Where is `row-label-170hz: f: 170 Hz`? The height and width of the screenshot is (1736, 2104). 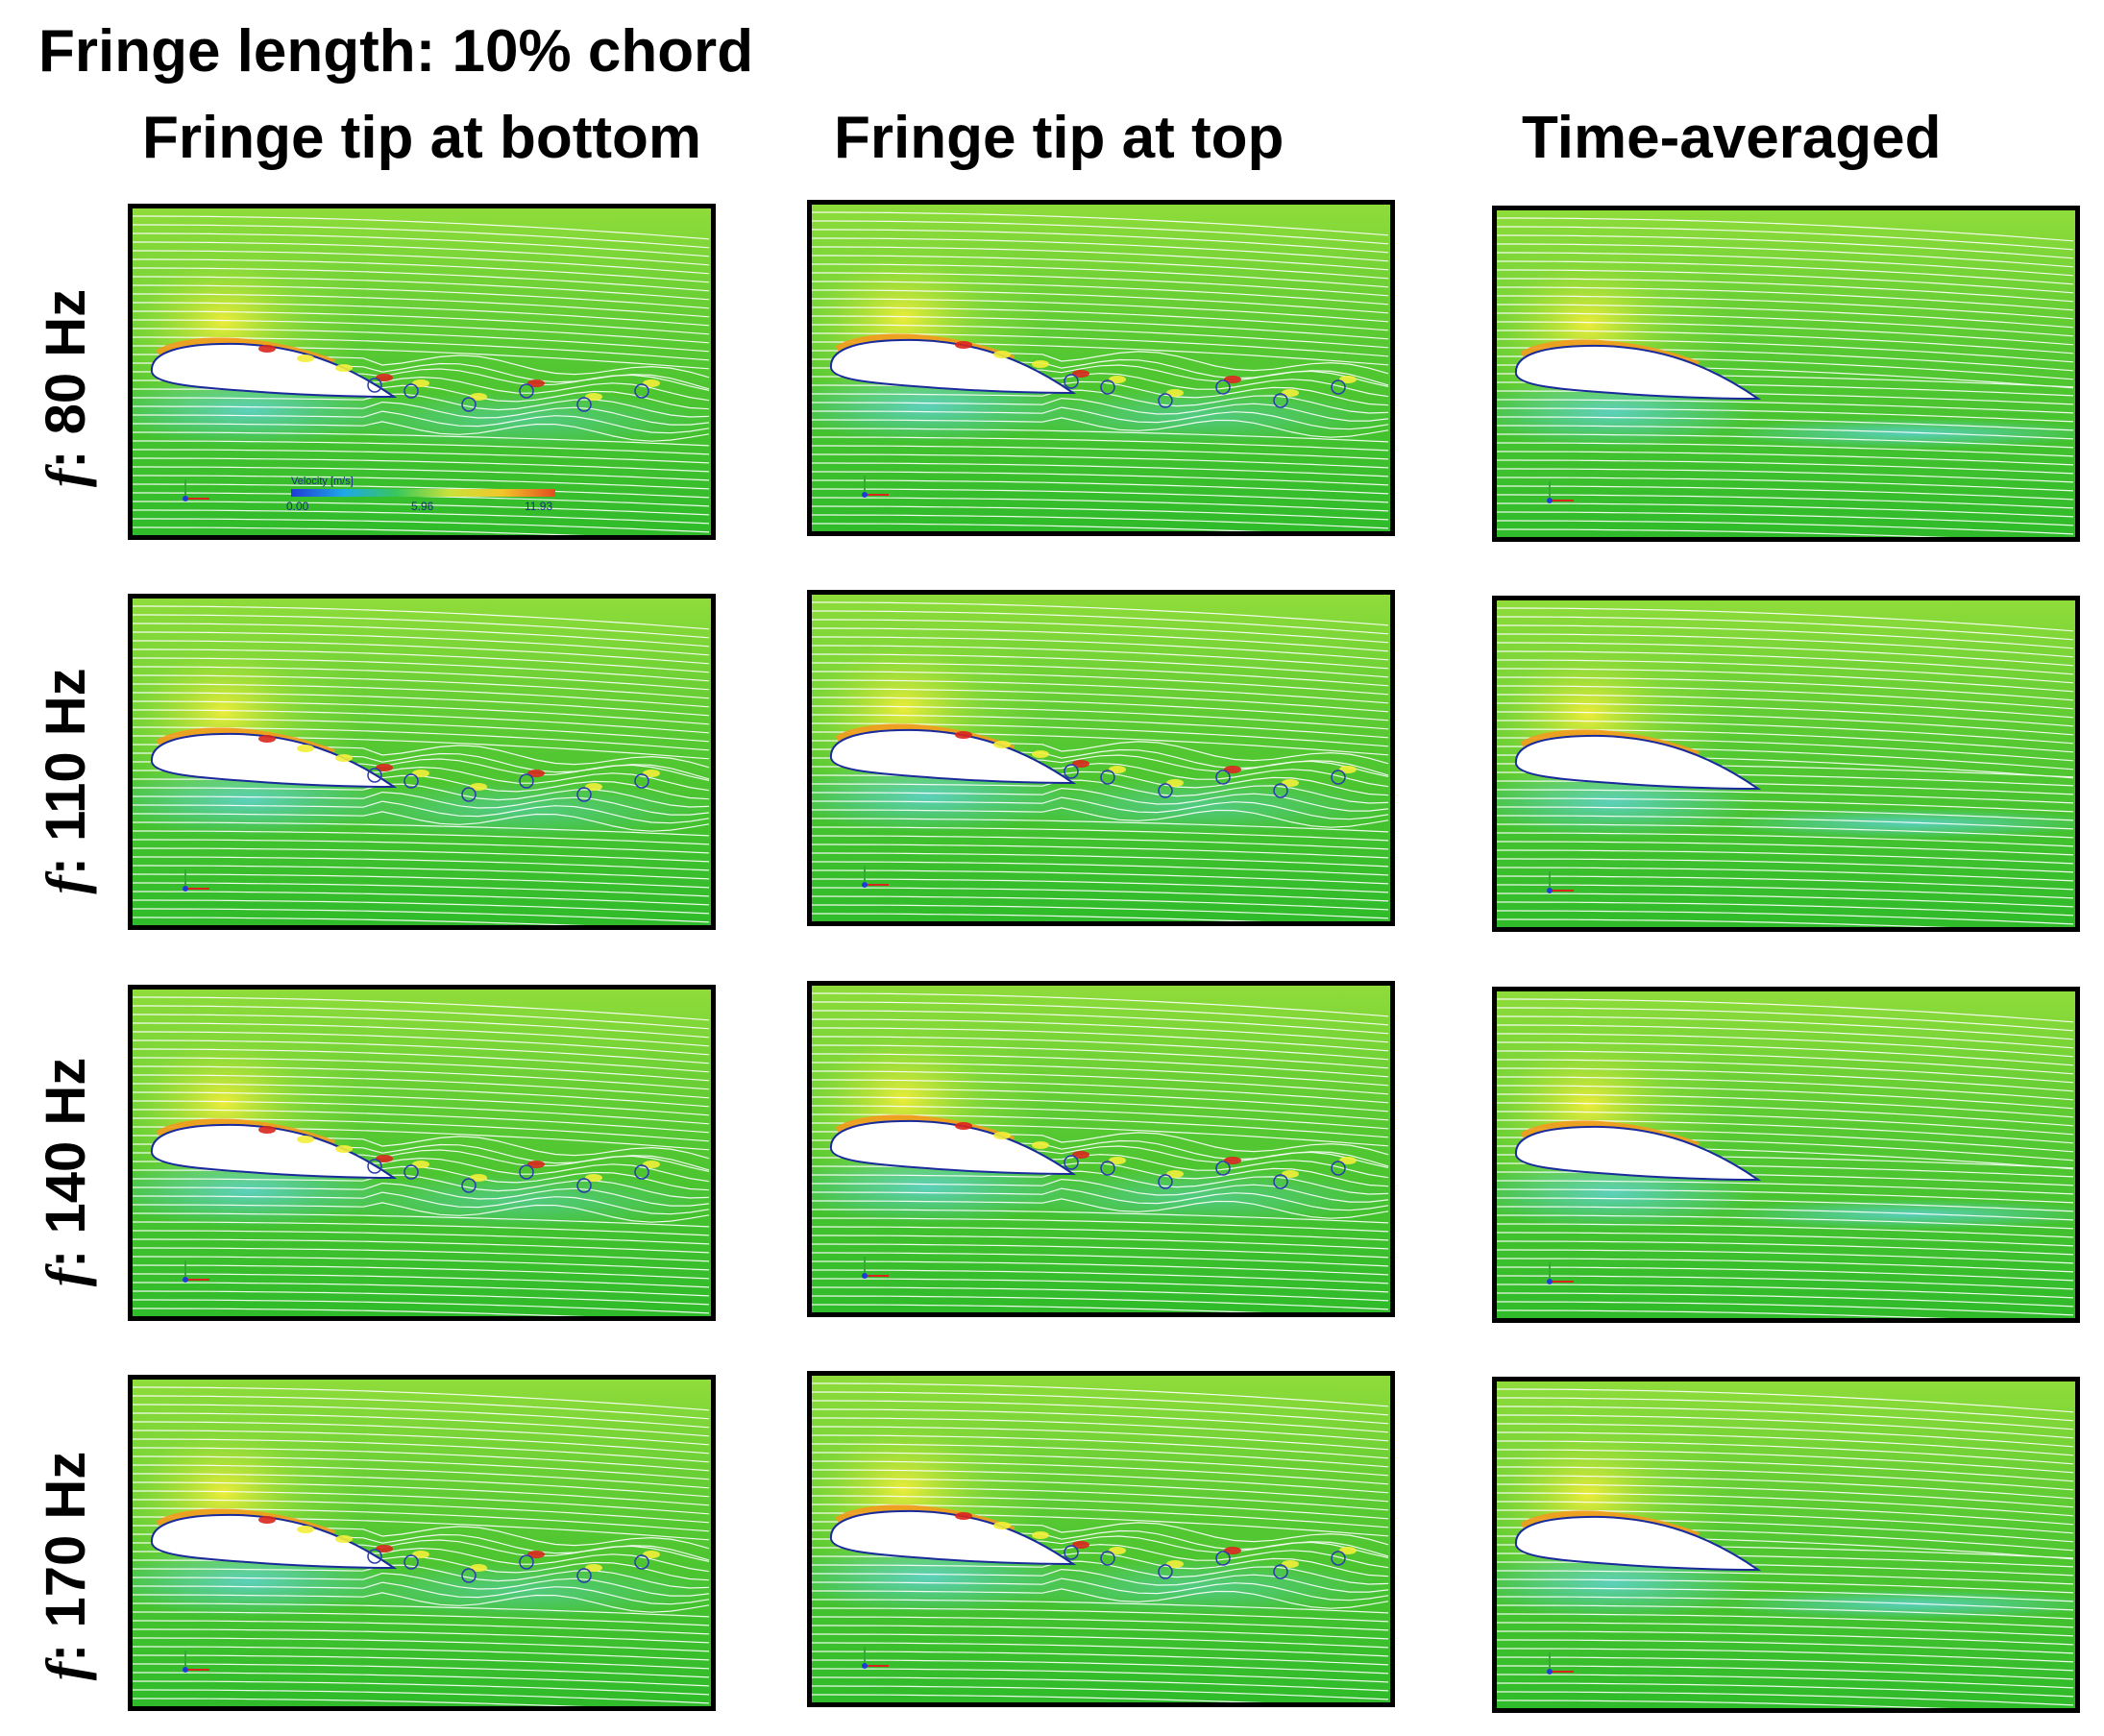 row-label-170hz: f: 170 Hz is located at coordinates (67, 1565).